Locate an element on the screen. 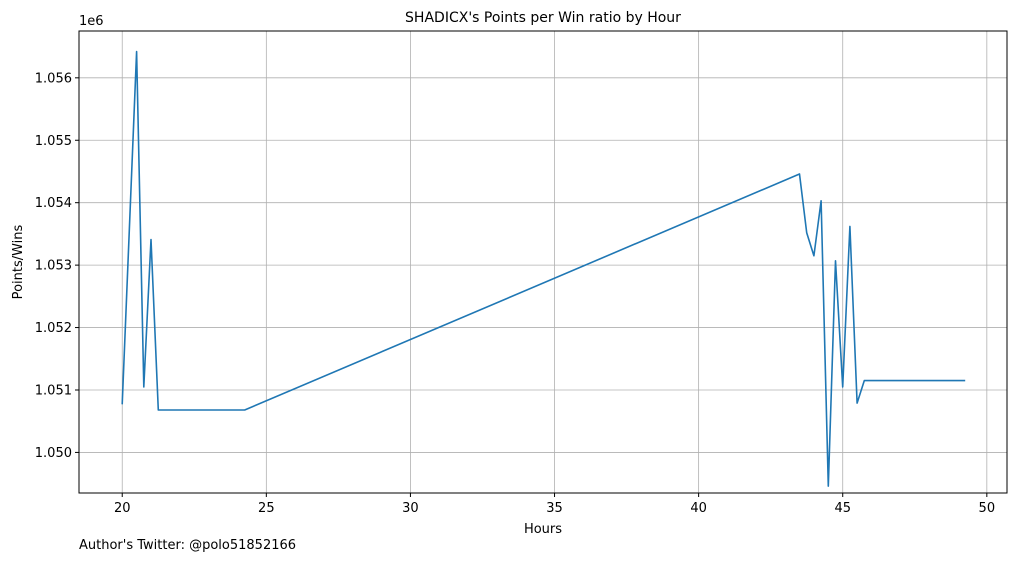  y-tick-label: 1.052 is located at coordinates (53, 328).